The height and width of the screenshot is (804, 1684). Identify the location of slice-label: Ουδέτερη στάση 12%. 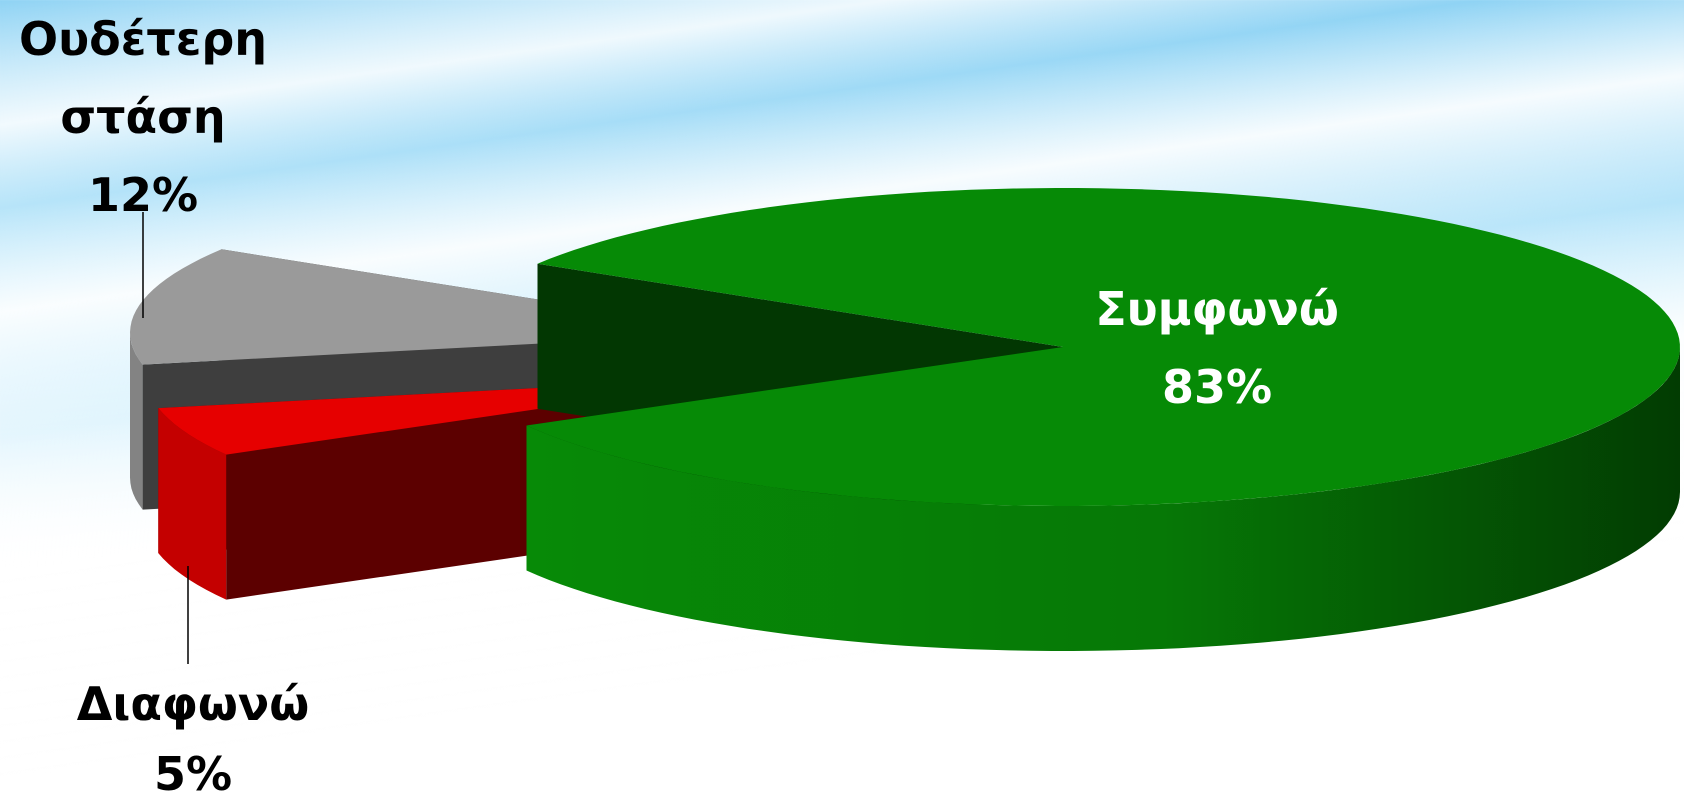
(146, 117).